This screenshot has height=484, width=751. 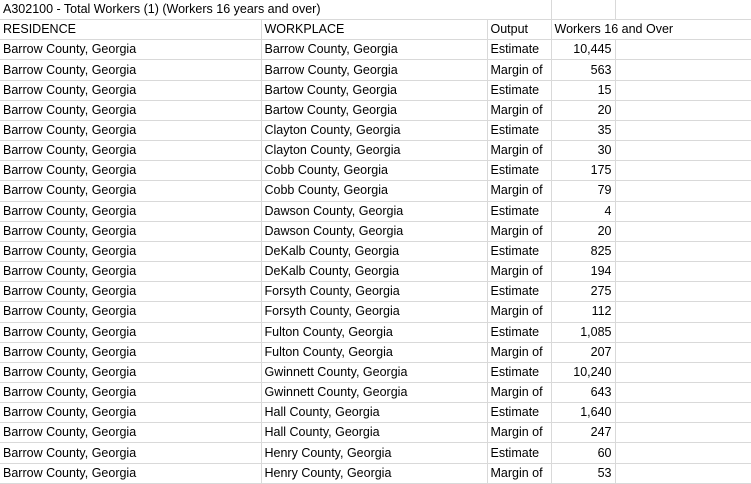 What do you see at coordinates (583, 473) in the screenshot?
I see `workers-value-cell: 53` at bounding box center [583, 473].